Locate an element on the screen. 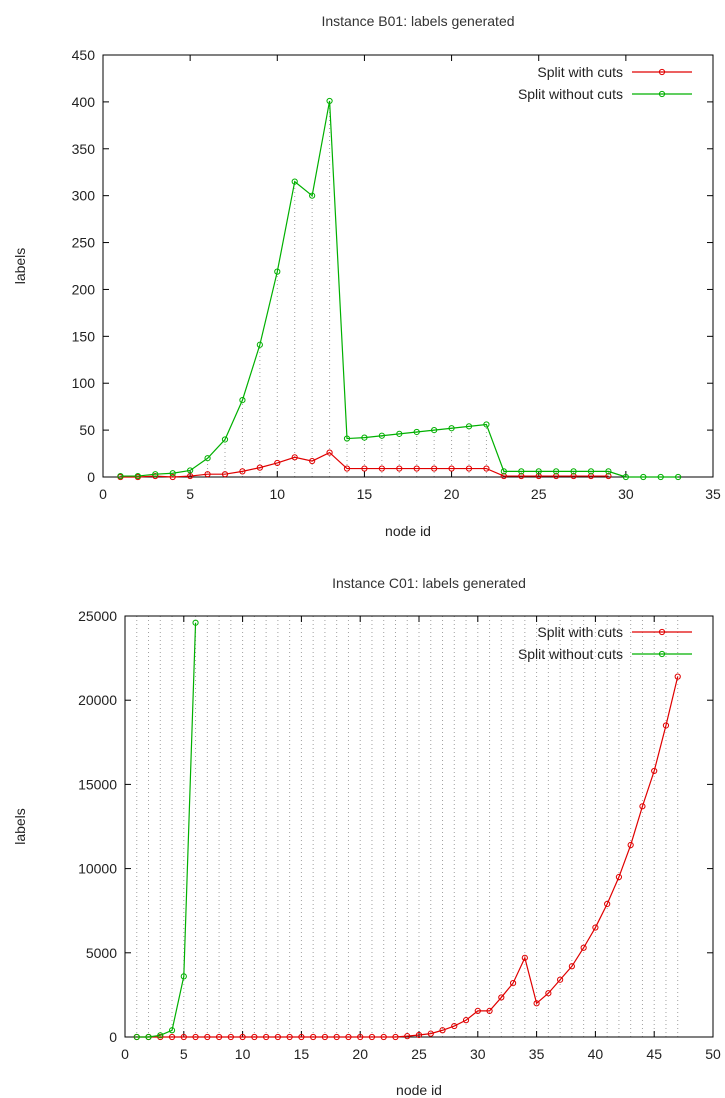 The width and height of the screenshot is (725, 1098). x-tick-label: 30 is located at coordinates (626, 494).